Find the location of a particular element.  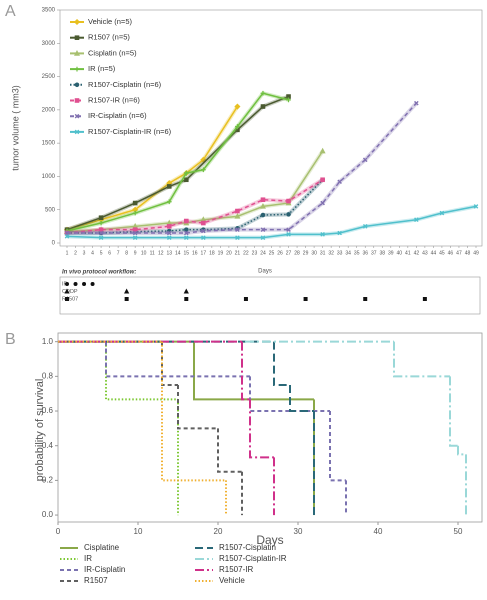

x-tick-label: 25 is located at coordinates (272, 253).